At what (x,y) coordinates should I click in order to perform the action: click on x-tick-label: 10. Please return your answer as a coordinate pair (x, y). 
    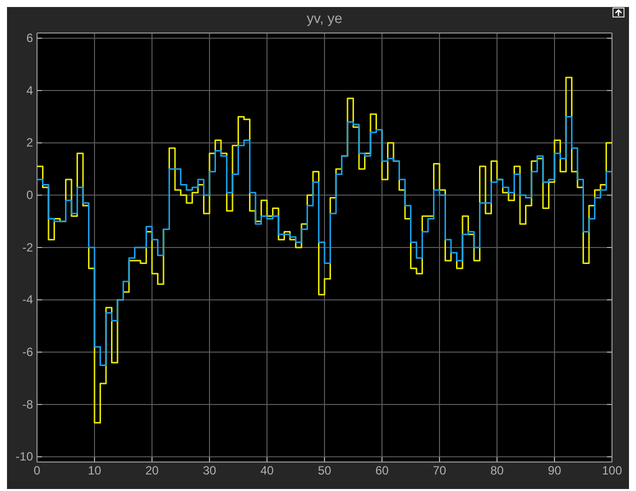
    Looking at the image, I should click on (95, 471).